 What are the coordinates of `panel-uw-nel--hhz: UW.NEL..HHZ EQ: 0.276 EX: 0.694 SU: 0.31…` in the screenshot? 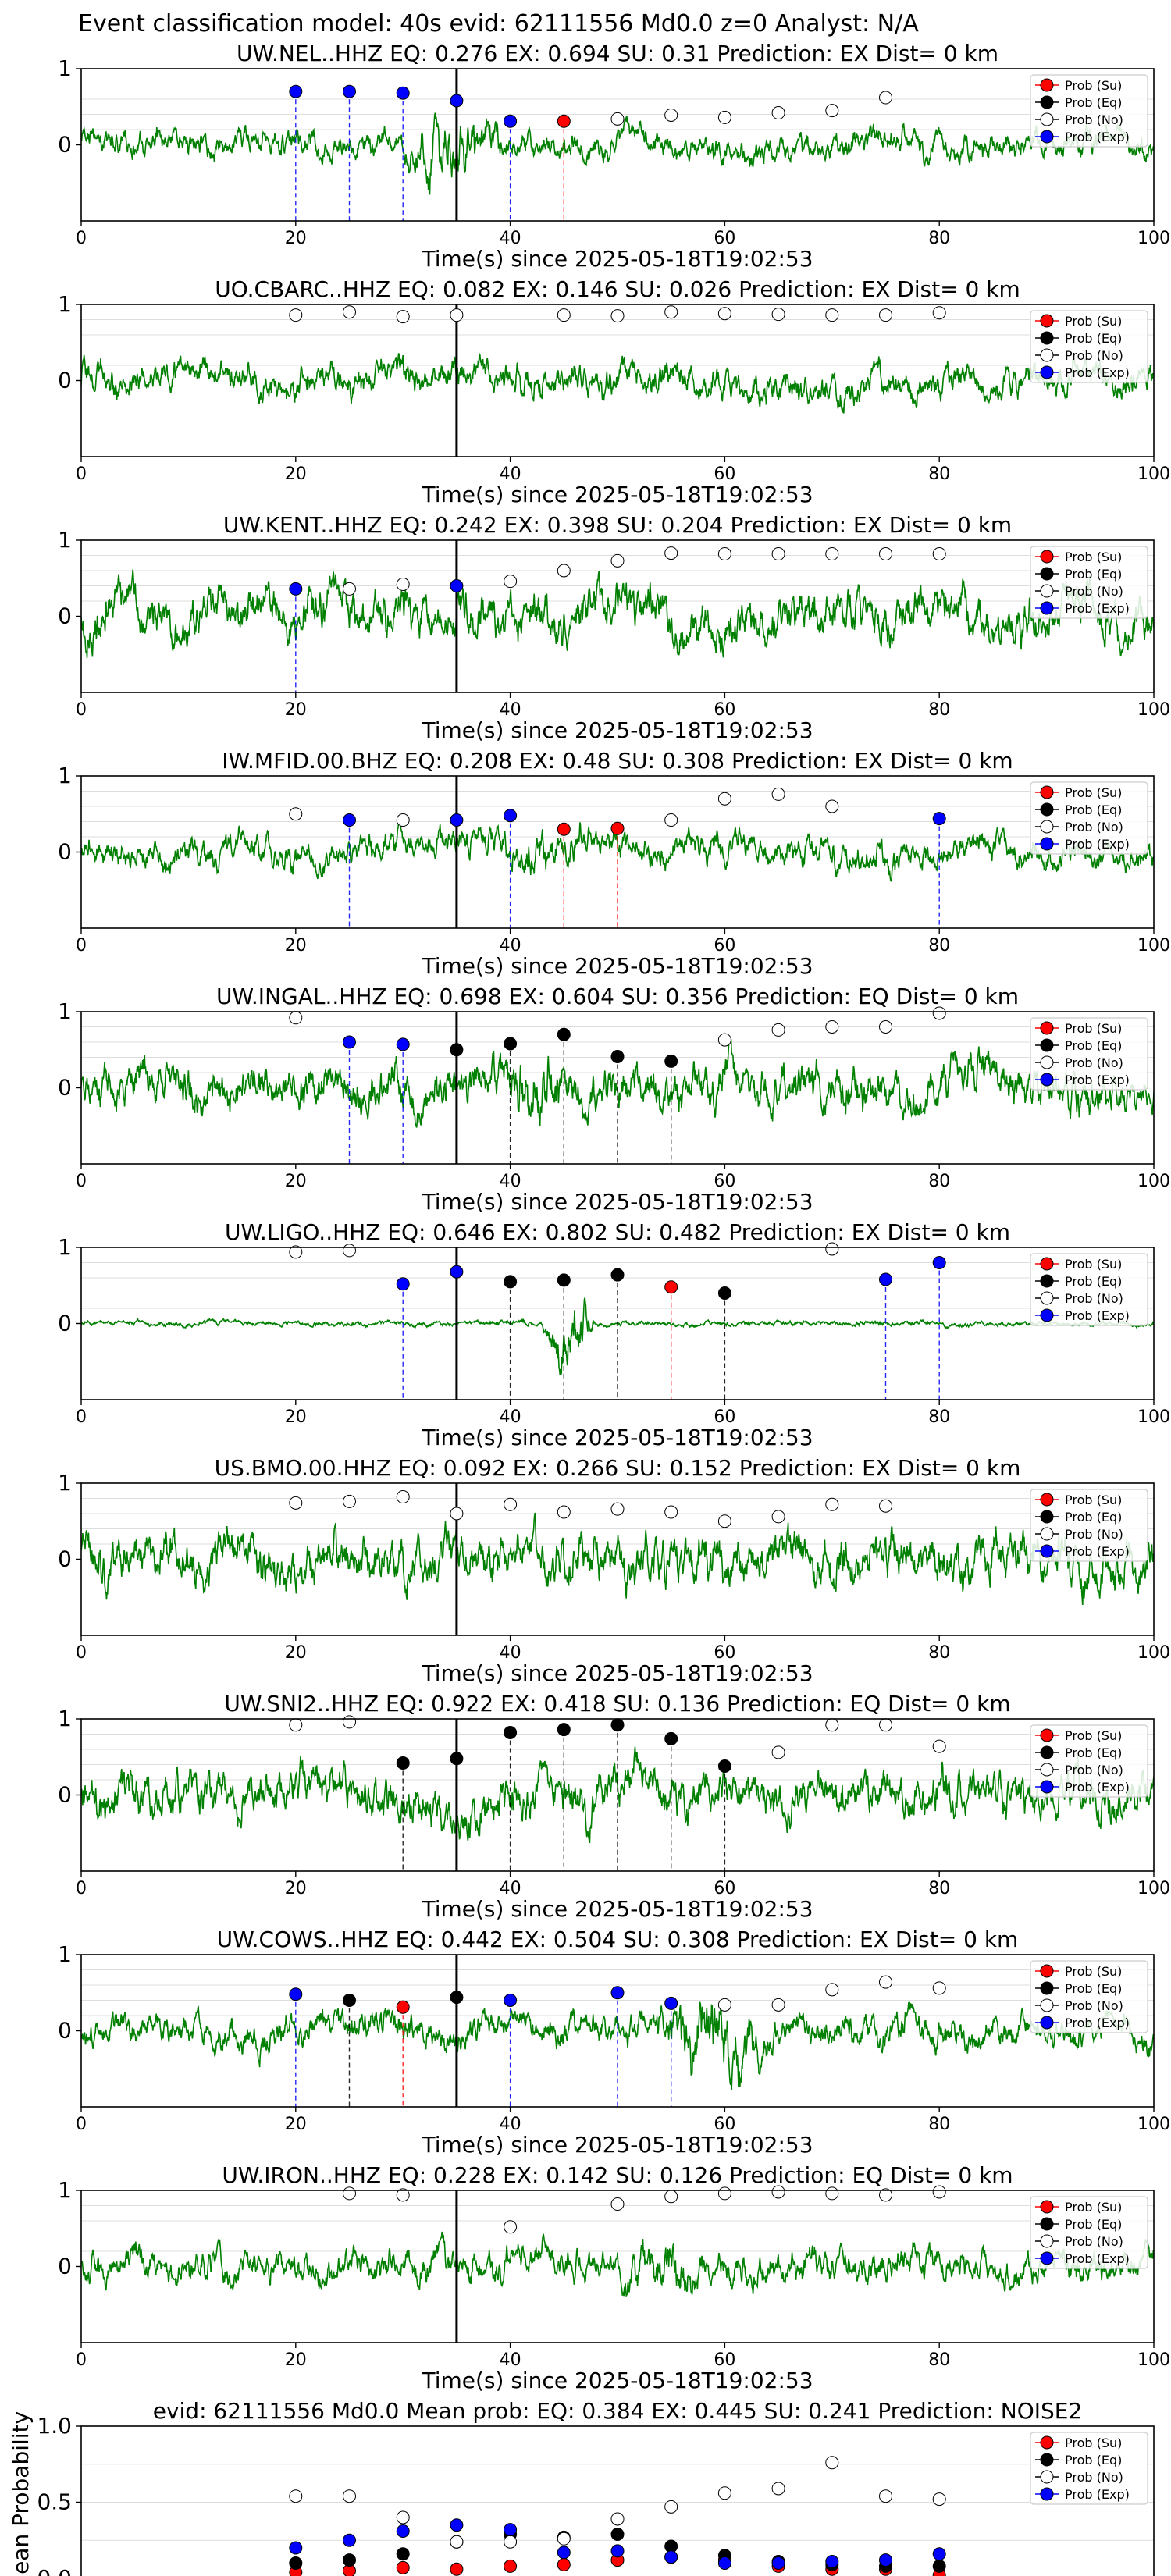 It's located at (614, 156).